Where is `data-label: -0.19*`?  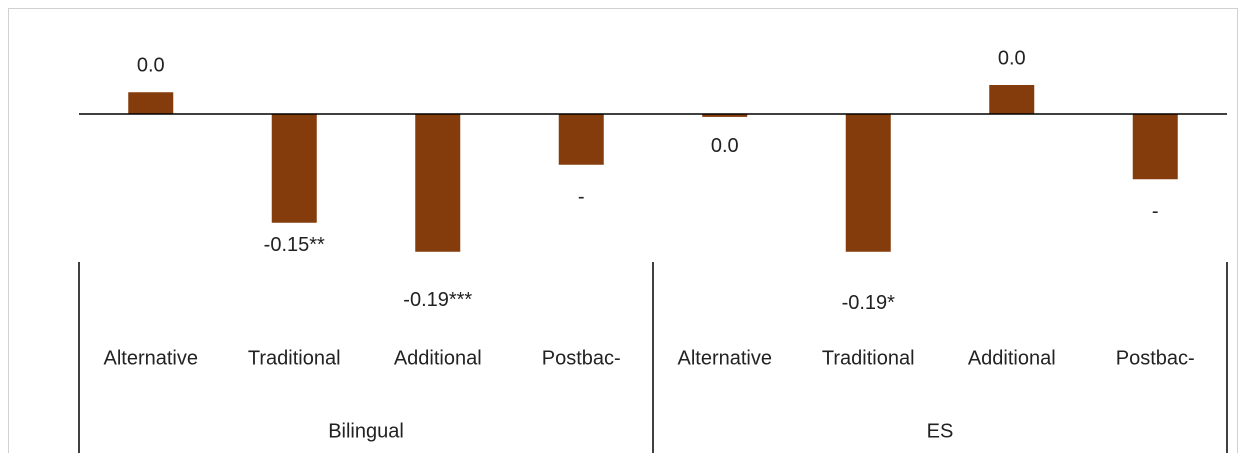
data-label: -0.19* is located at coordinates (869, 303).